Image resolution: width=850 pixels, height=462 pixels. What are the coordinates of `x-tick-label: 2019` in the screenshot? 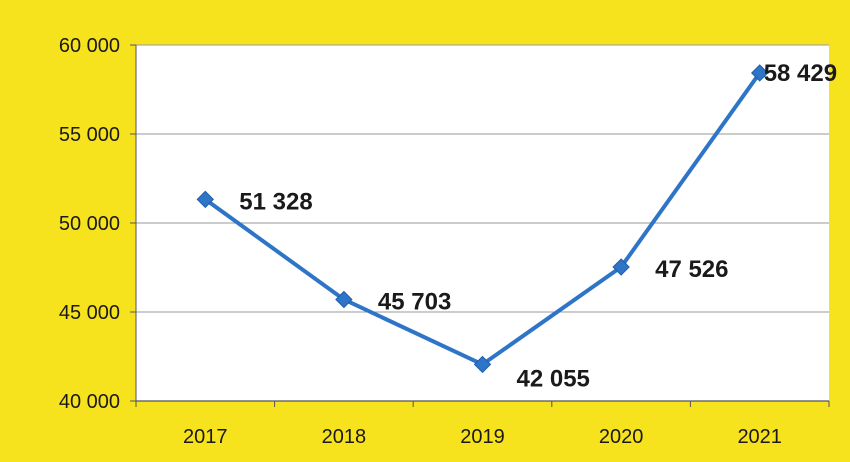 It's located at (482, 437).